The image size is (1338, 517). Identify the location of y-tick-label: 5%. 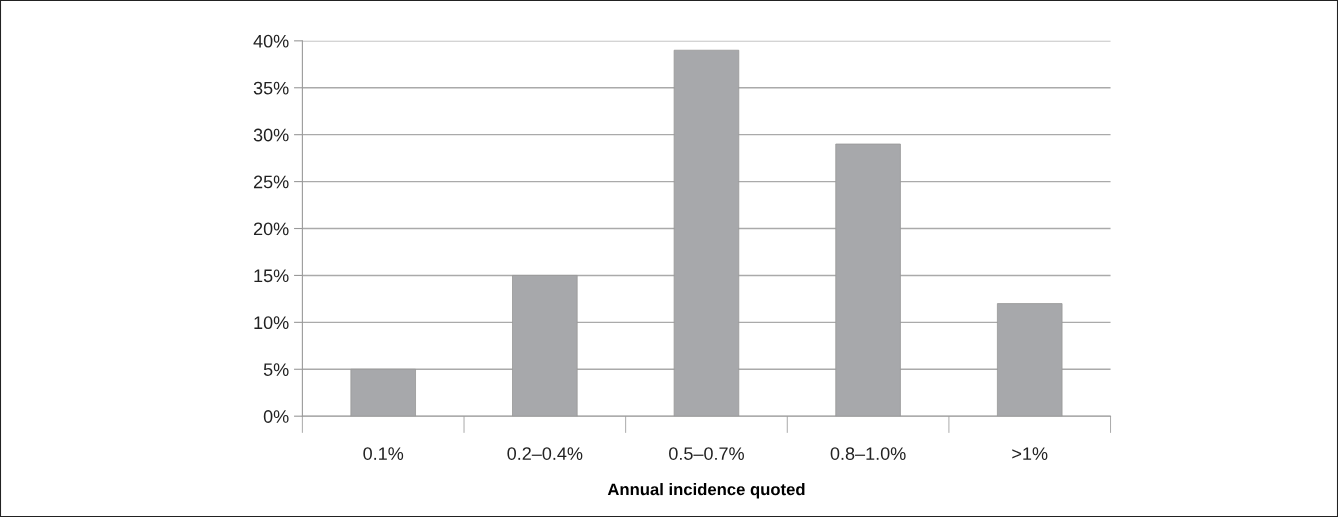
(276, 369).